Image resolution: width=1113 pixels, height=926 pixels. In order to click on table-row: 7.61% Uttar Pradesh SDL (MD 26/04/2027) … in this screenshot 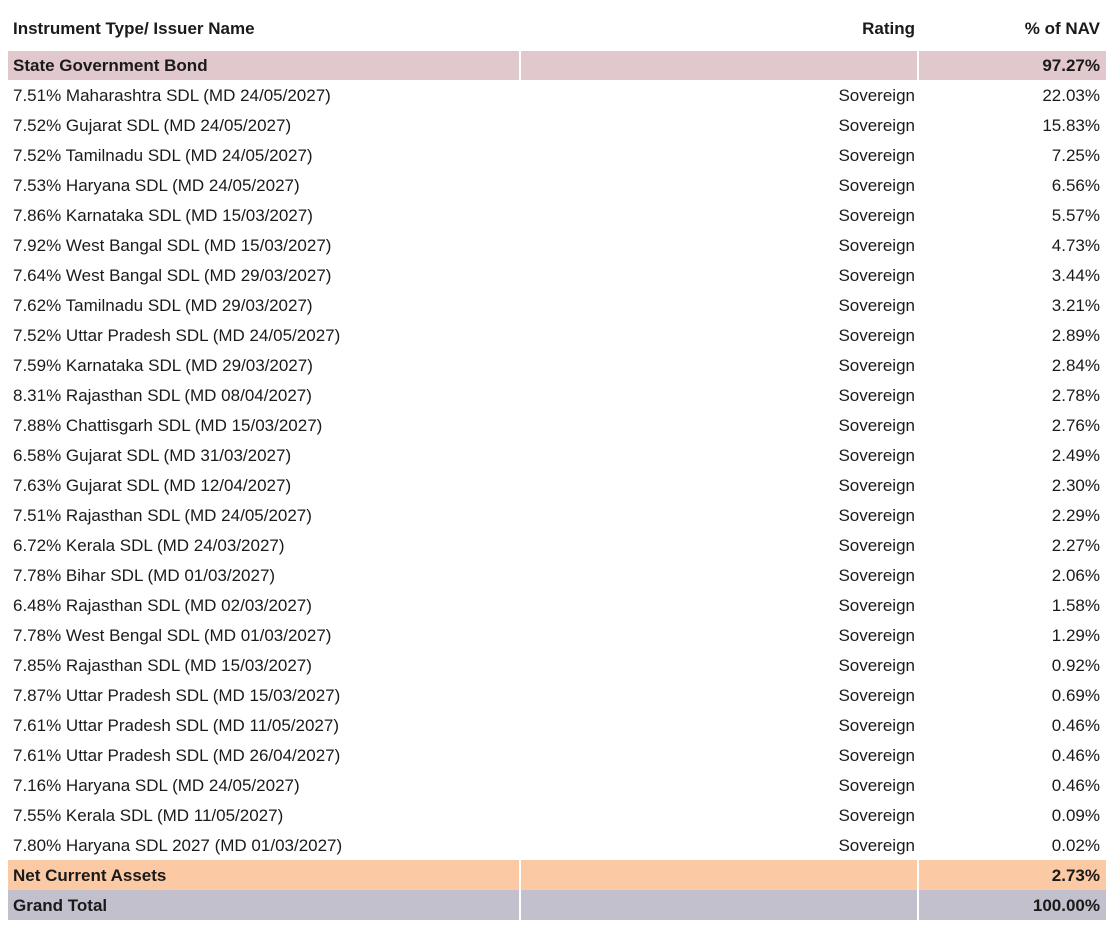, I will do `click(557, 755)`.